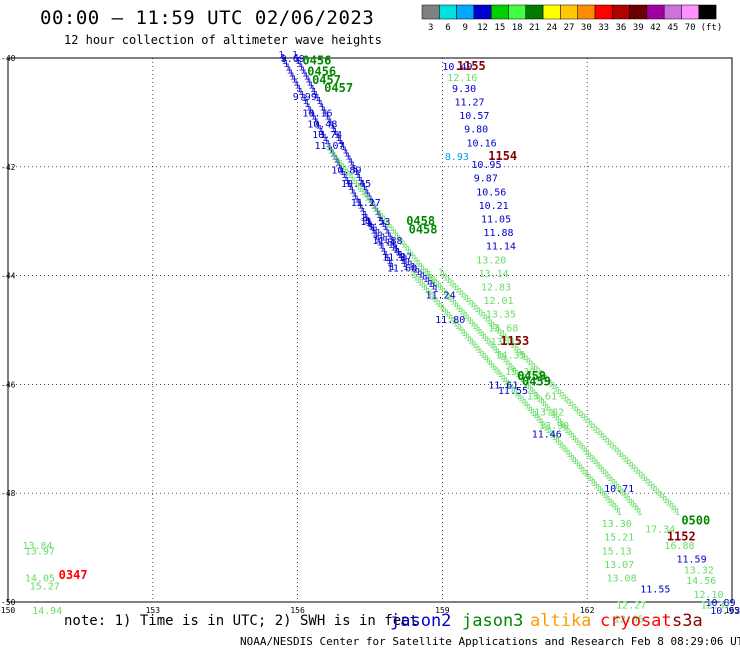 This screenshot has width=740, height=650. What do you see at coordinates (462, 78) in the screenshot?
I see `swh-value-jason3: 12.16` at bounding box center [462, 78].